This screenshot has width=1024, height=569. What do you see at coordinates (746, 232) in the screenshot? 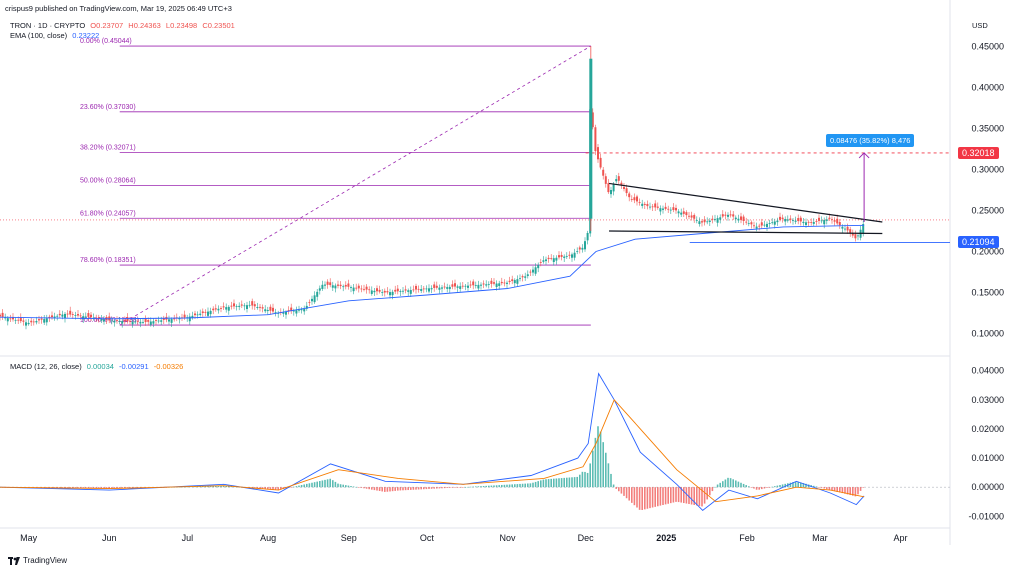
I see `triangle-lower-trendline` at bounding box center [746, 232].